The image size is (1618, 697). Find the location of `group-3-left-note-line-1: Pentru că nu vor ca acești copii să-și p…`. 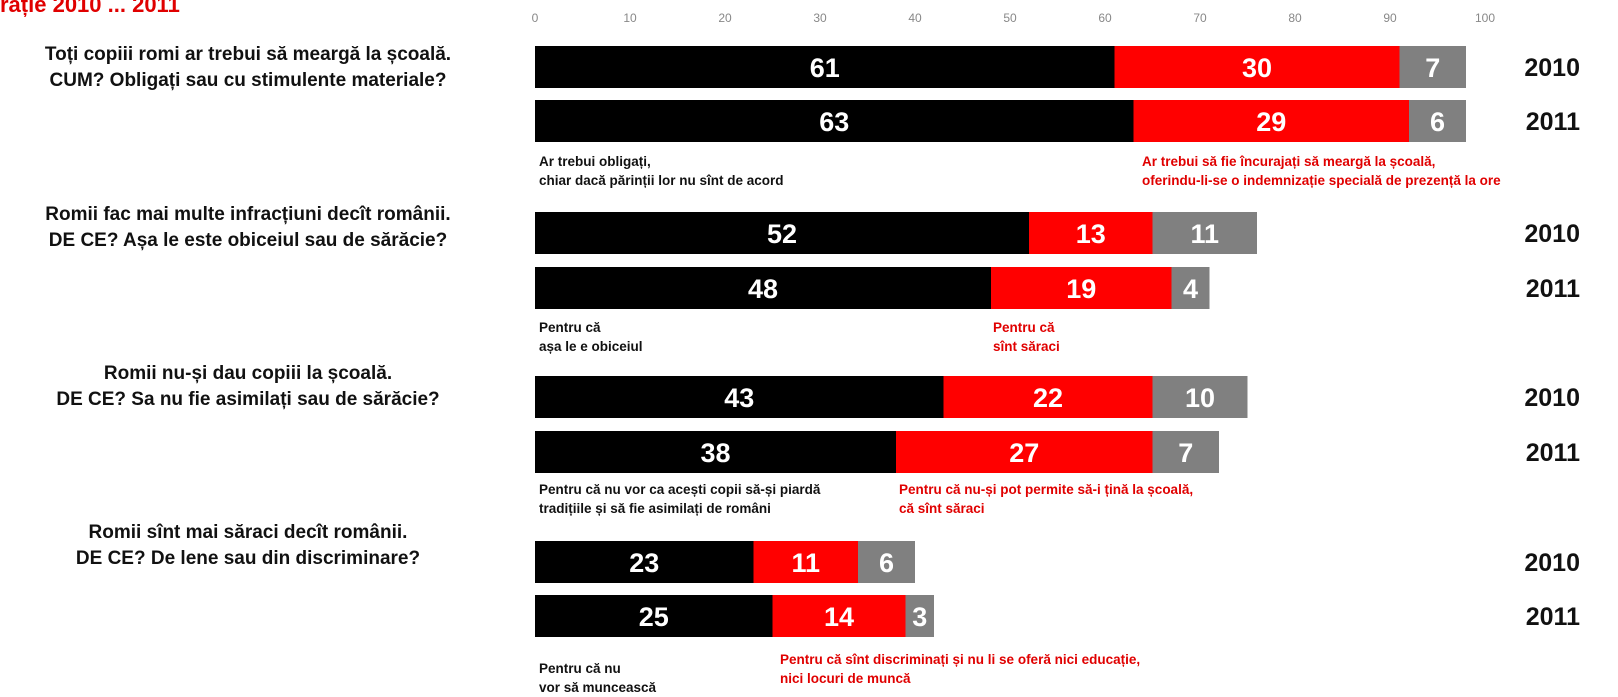

group-3-left-note-line-1: Pentru că nu vor ca acești copii să-și p… is located at coordinates (680, 489).